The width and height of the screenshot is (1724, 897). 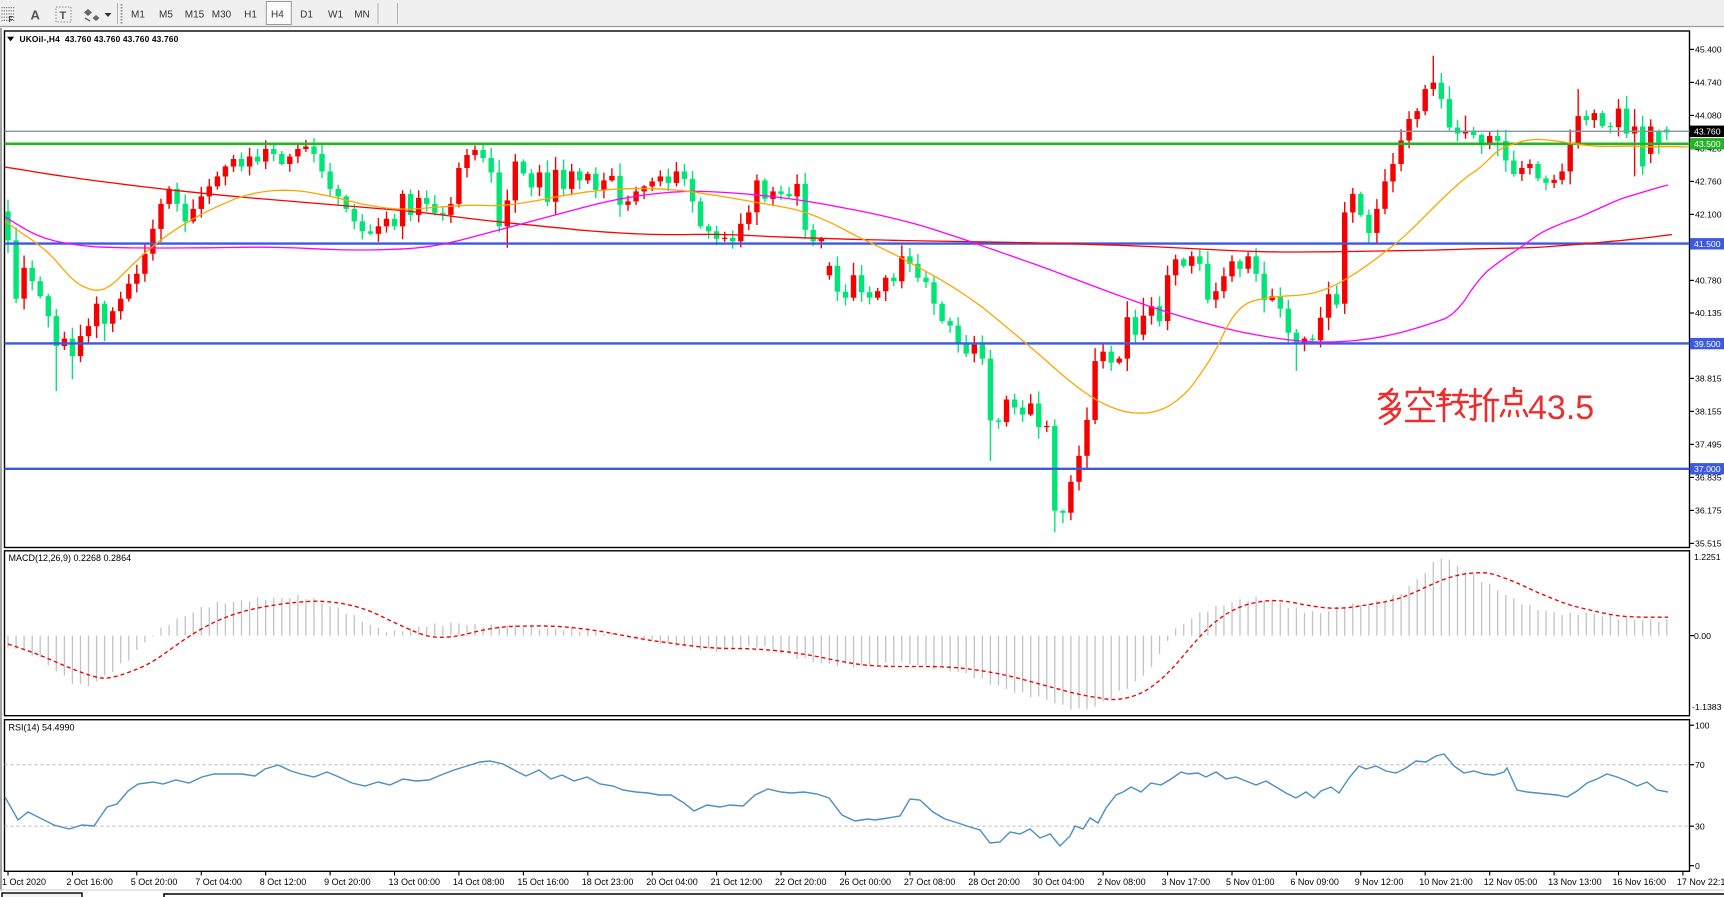 I want to click on svg-text: 1.2251, so click(x=1707, y=557).